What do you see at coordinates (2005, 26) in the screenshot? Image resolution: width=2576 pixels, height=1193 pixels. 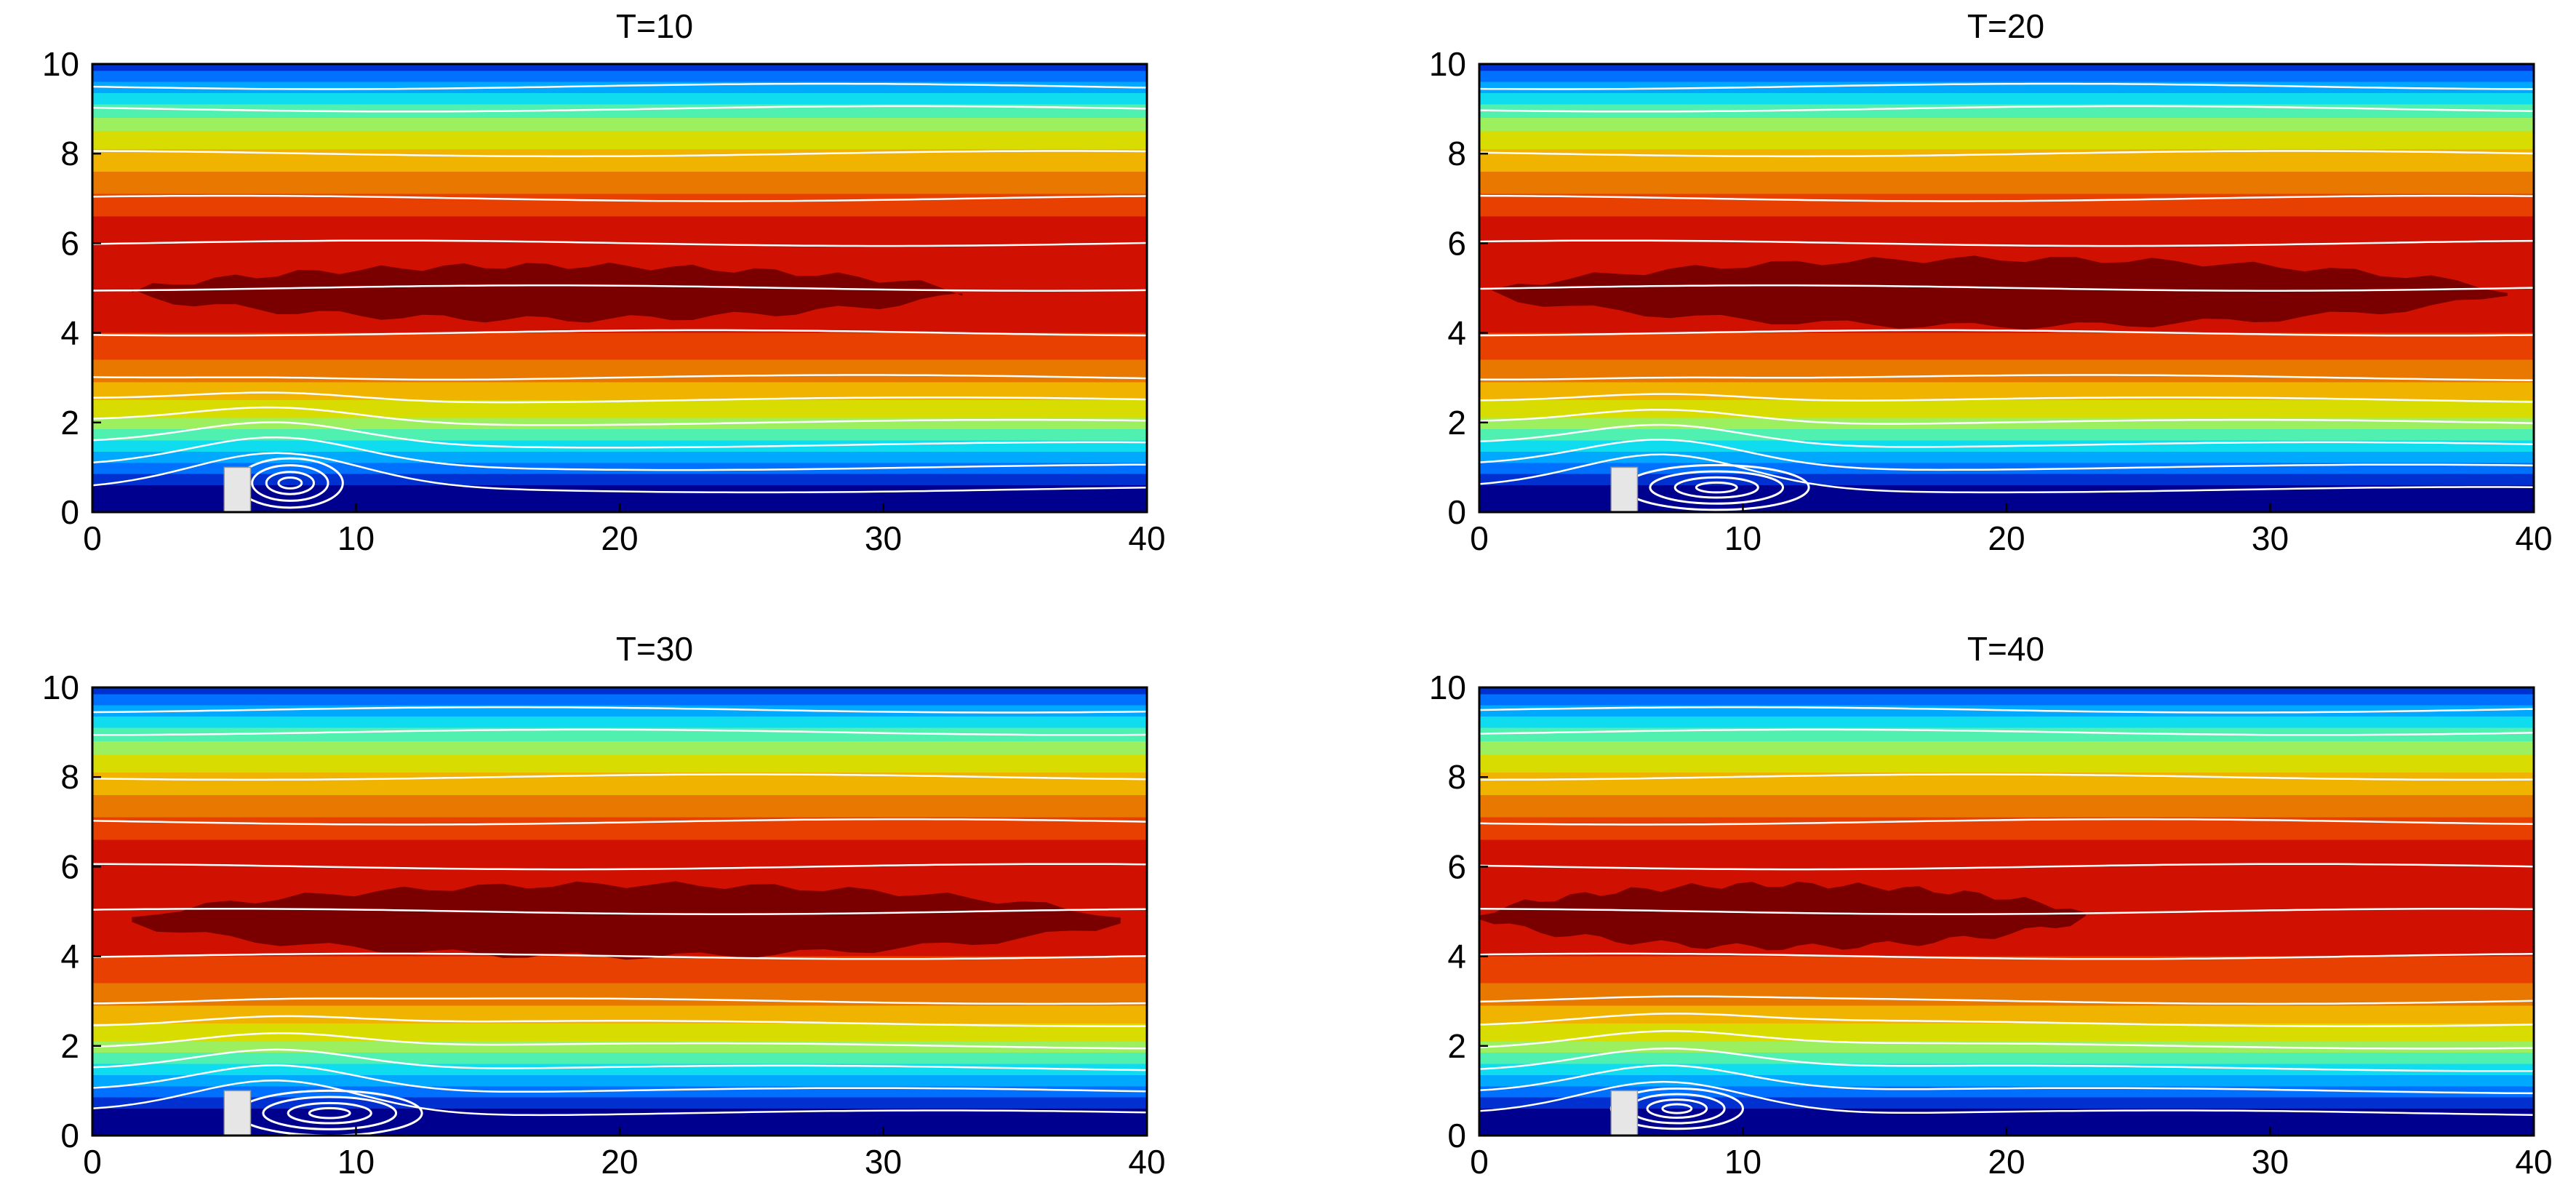 I see `panel-title: T=20` at bounding box center [2005, 26].